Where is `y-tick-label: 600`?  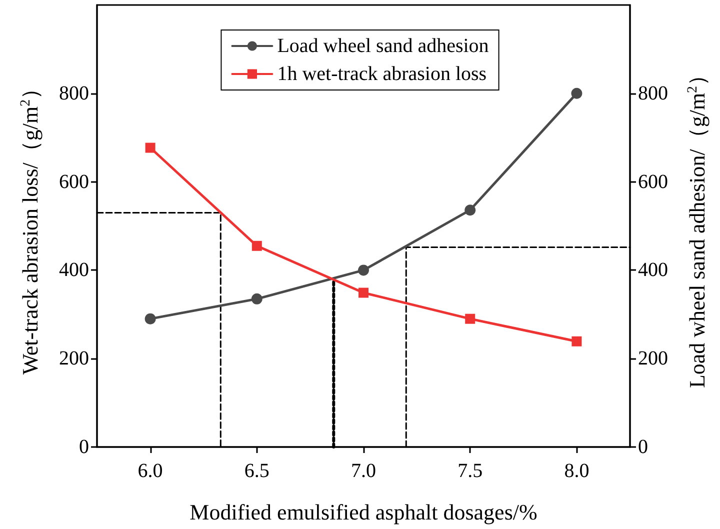
y-tick-label: 600 is located at coordinates (74, 181).